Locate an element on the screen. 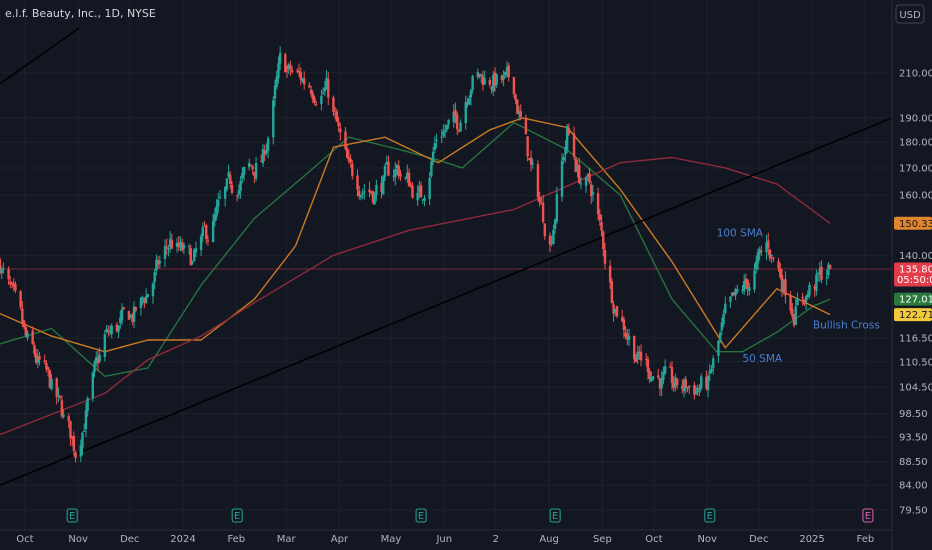 The width and height of the screenshot is (932, 550). price-tag: 150.33 is located at coordinates (913, 223).